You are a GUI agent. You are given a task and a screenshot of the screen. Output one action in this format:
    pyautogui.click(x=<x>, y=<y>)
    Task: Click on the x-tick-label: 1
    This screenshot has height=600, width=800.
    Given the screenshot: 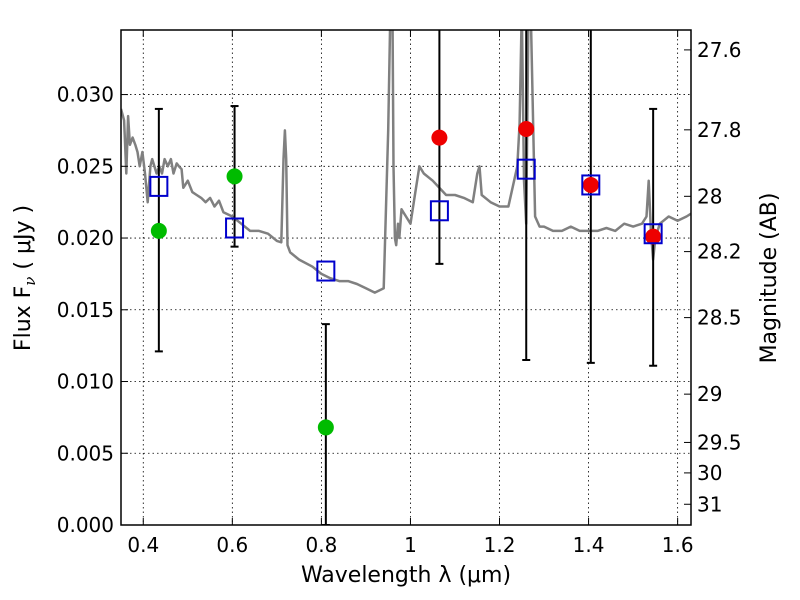 What is the action you would take?
    pyautogui.click(x=410, y=545)
    